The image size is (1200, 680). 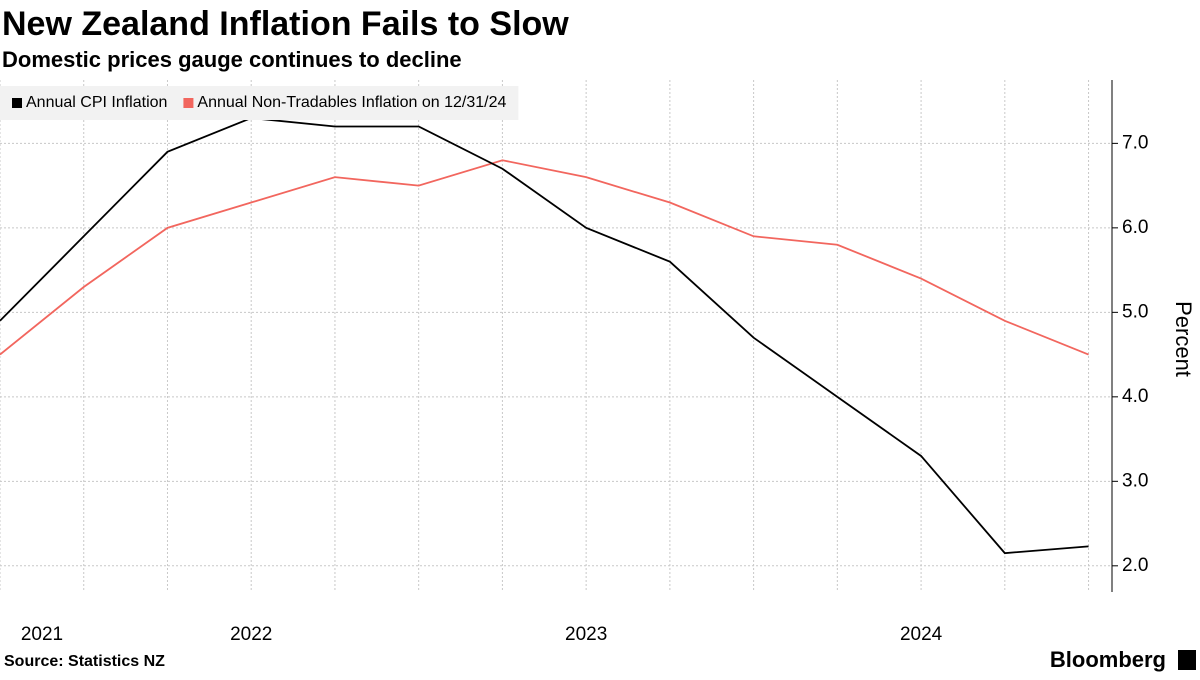 I want to click on legend-background, so click(x=259, y=103).